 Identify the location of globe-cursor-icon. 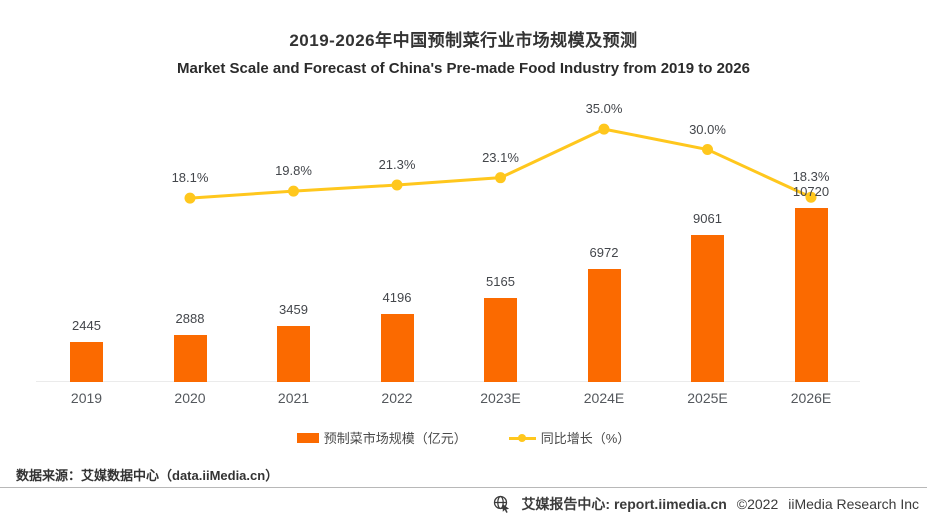
(502, 504).